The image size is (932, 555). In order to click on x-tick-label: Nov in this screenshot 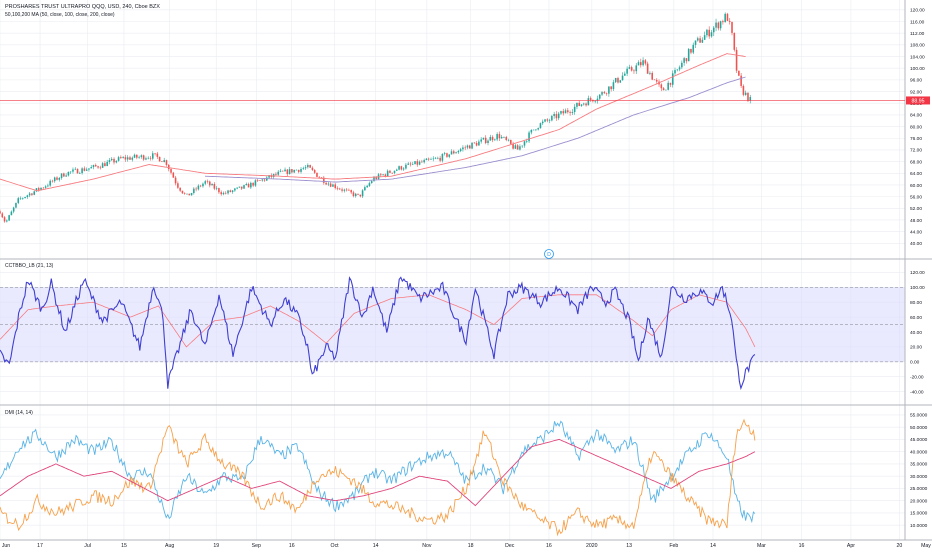, I will do `click(427, 546)`.